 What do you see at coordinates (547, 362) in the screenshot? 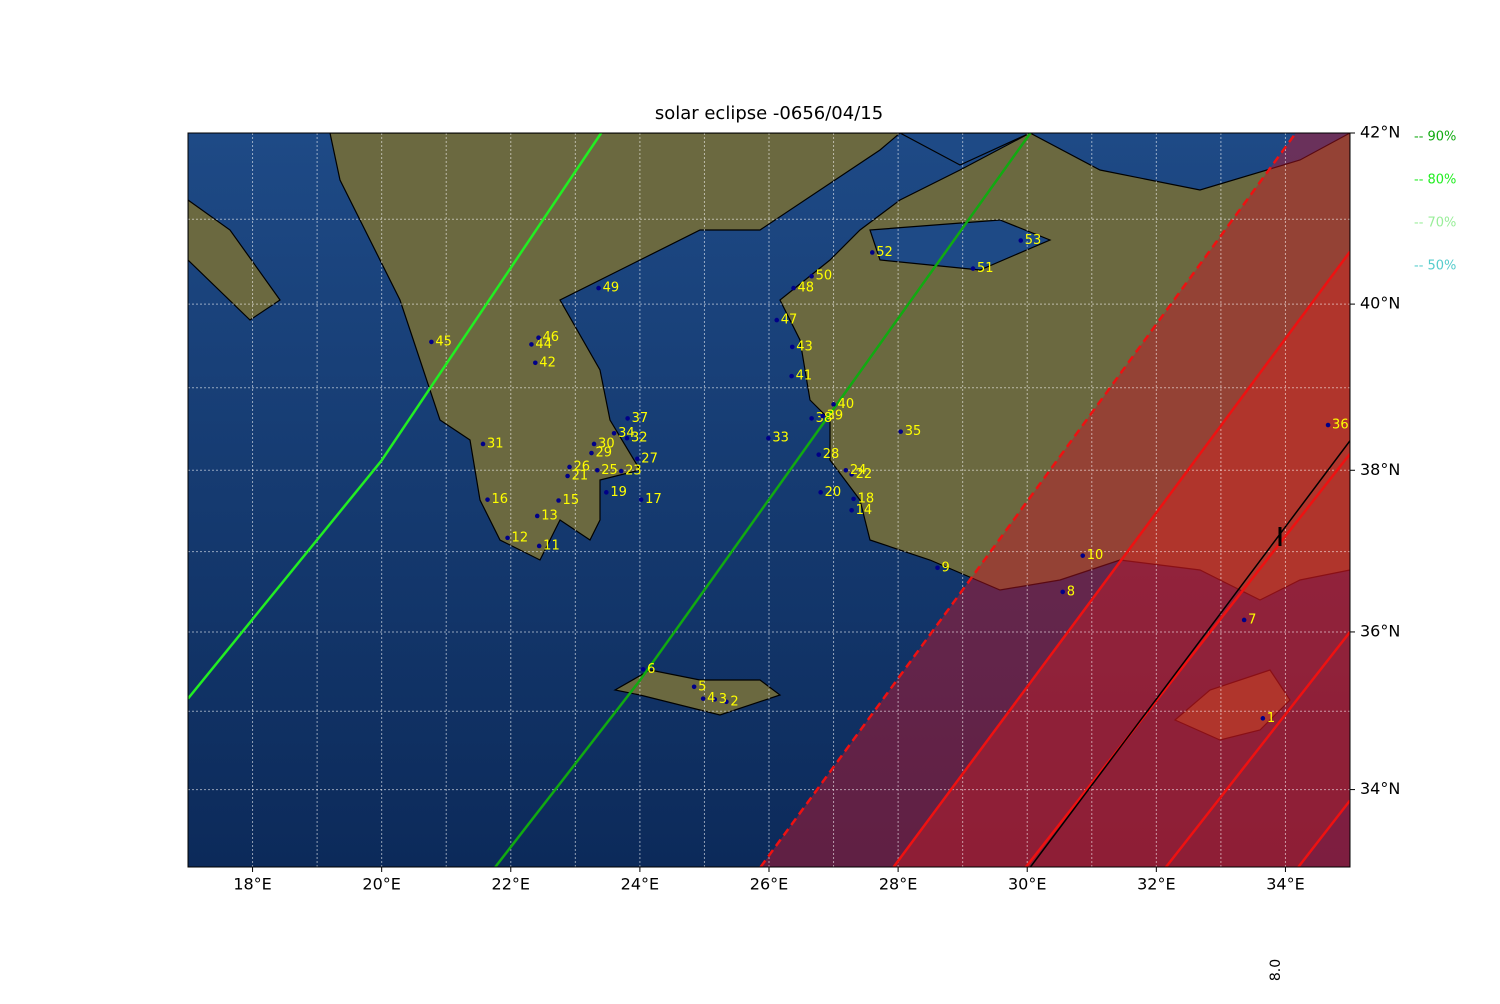
I see `site-label: 42` at bounding box center [547, 362].